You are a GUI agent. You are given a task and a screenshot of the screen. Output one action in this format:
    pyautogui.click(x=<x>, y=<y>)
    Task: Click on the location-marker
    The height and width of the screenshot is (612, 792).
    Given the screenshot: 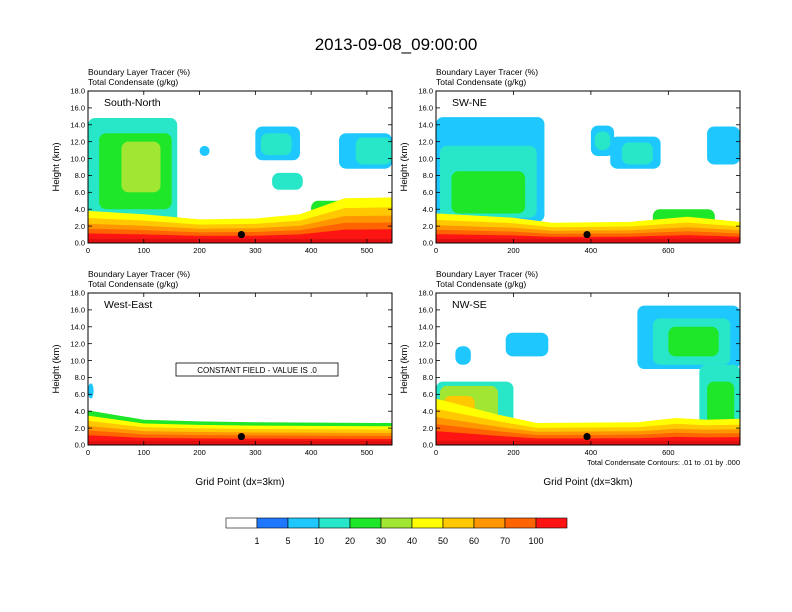 What is the action you would take?
    pyautogui.click(x=241, y=234)
    